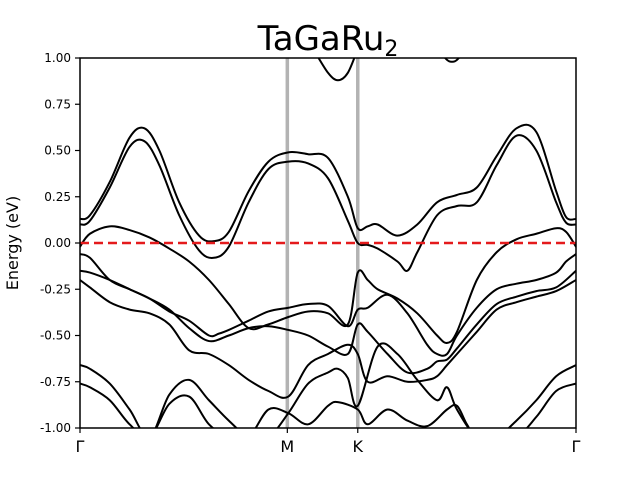 The image size is (640, 480). Describe the element at coordinates (57, 58) in the screenshot. I see `y-tick-label: 1.00` at that location.